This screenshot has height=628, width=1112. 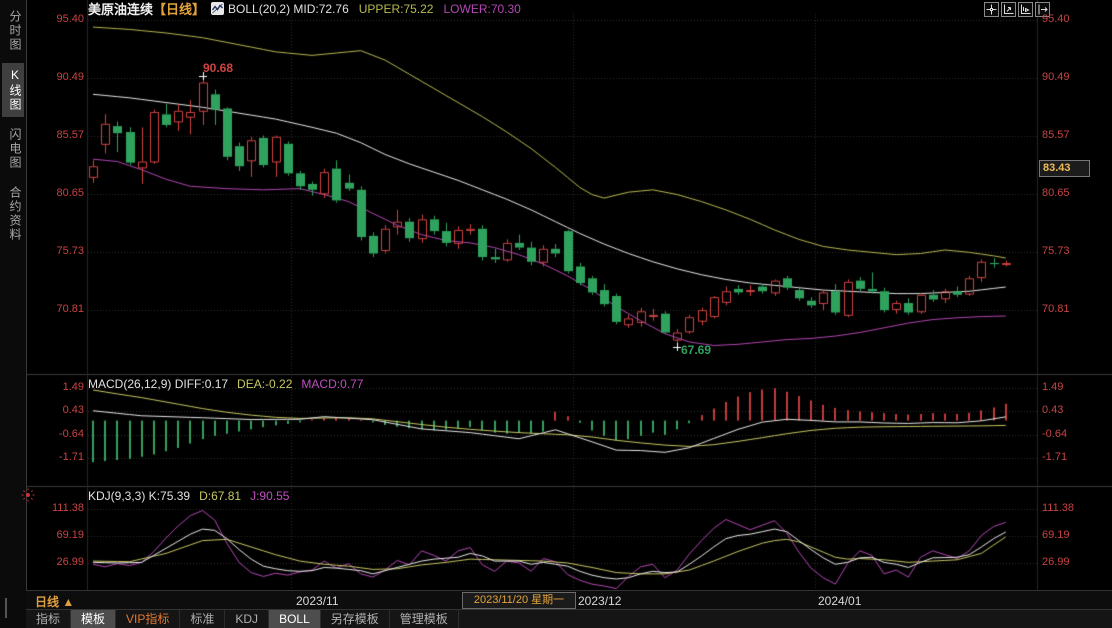 I want to click on kdj-settings-icon, so click(x=28, y=495).